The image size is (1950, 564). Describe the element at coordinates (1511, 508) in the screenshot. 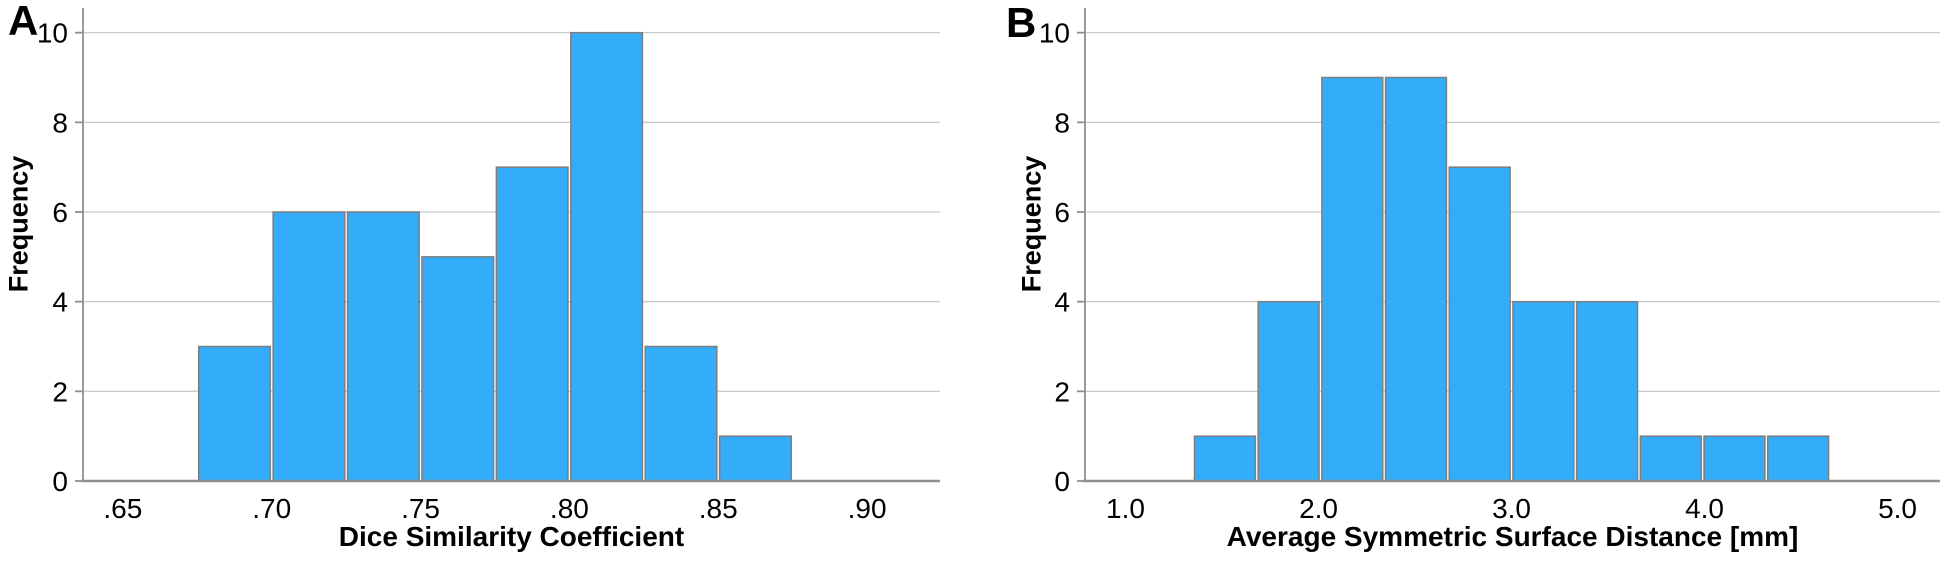

I see `svg-text: 3.0` at that location.